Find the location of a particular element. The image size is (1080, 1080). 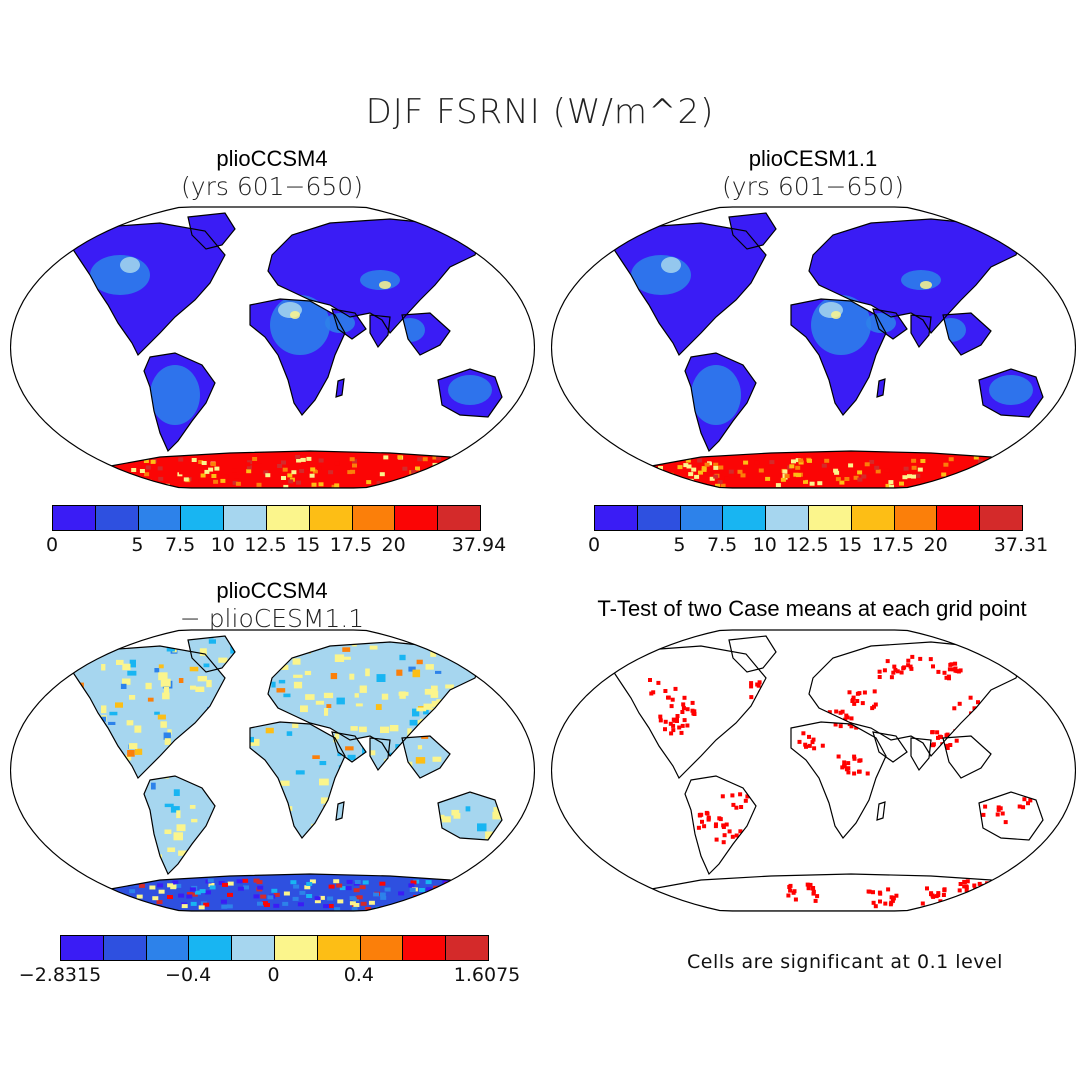

colorbar-tick-label: 37.94 is located at coordinates (479, 545).